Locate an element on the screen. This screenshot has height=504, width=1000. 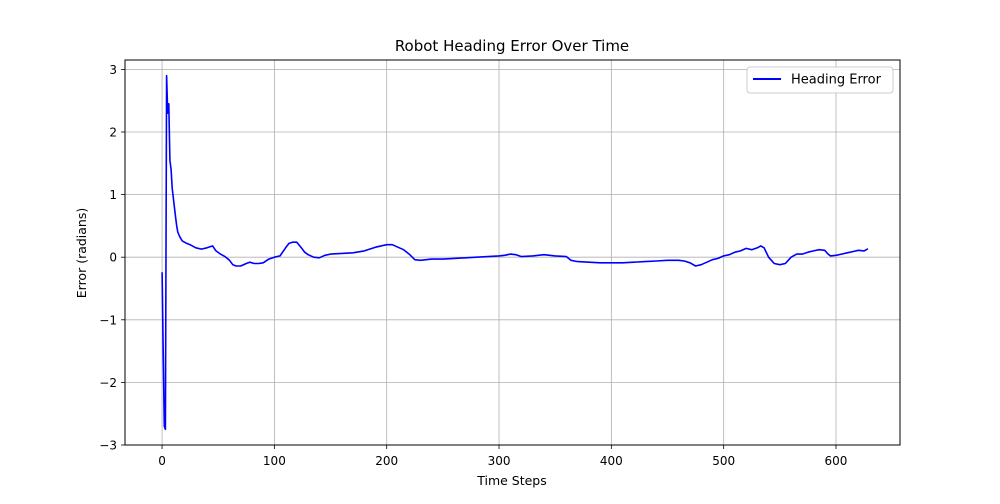
legend-label: Heading Error is located at coordinates (836, 80).